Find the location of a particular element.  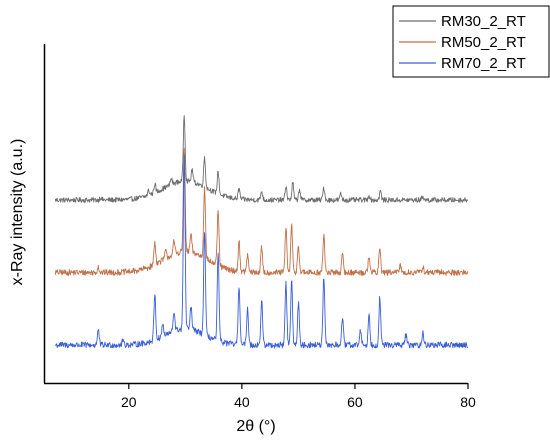

legend-label-rm70: RM70_2_RT is located at coordinates (483, 63).